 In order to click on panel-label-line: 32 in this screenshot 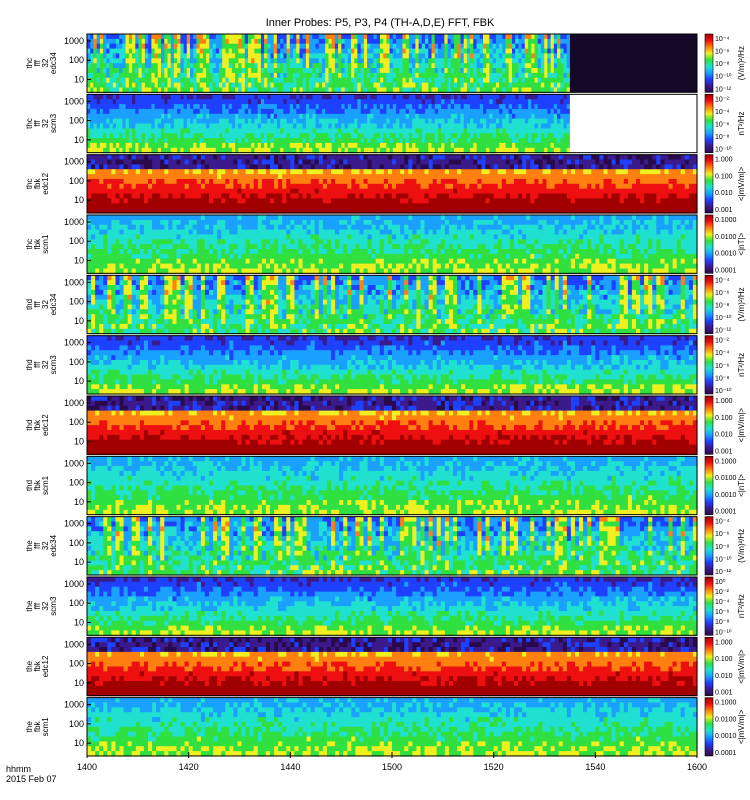, I will do `click(45, 122)`.